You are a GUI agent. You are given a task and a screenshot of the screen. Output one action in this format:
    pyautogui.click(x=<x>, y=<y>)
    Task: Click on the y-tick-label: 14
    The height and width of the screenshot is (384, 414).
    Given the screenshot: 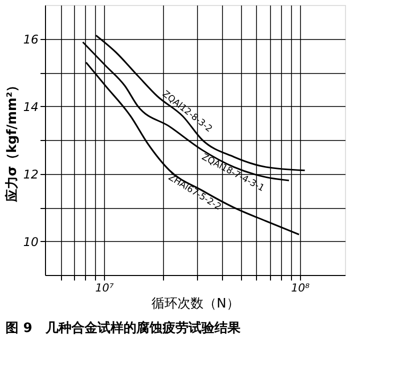 What is the action you would take?
    pyautogui.click(x=30, y=107)
    